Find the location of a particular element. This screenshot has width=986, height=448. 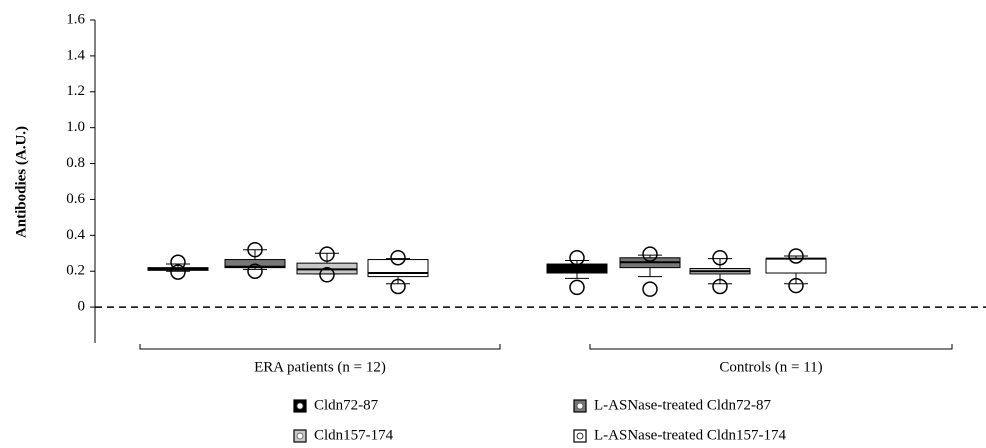

y-tick-label: 1.4 is located at coordinates (75, 55).